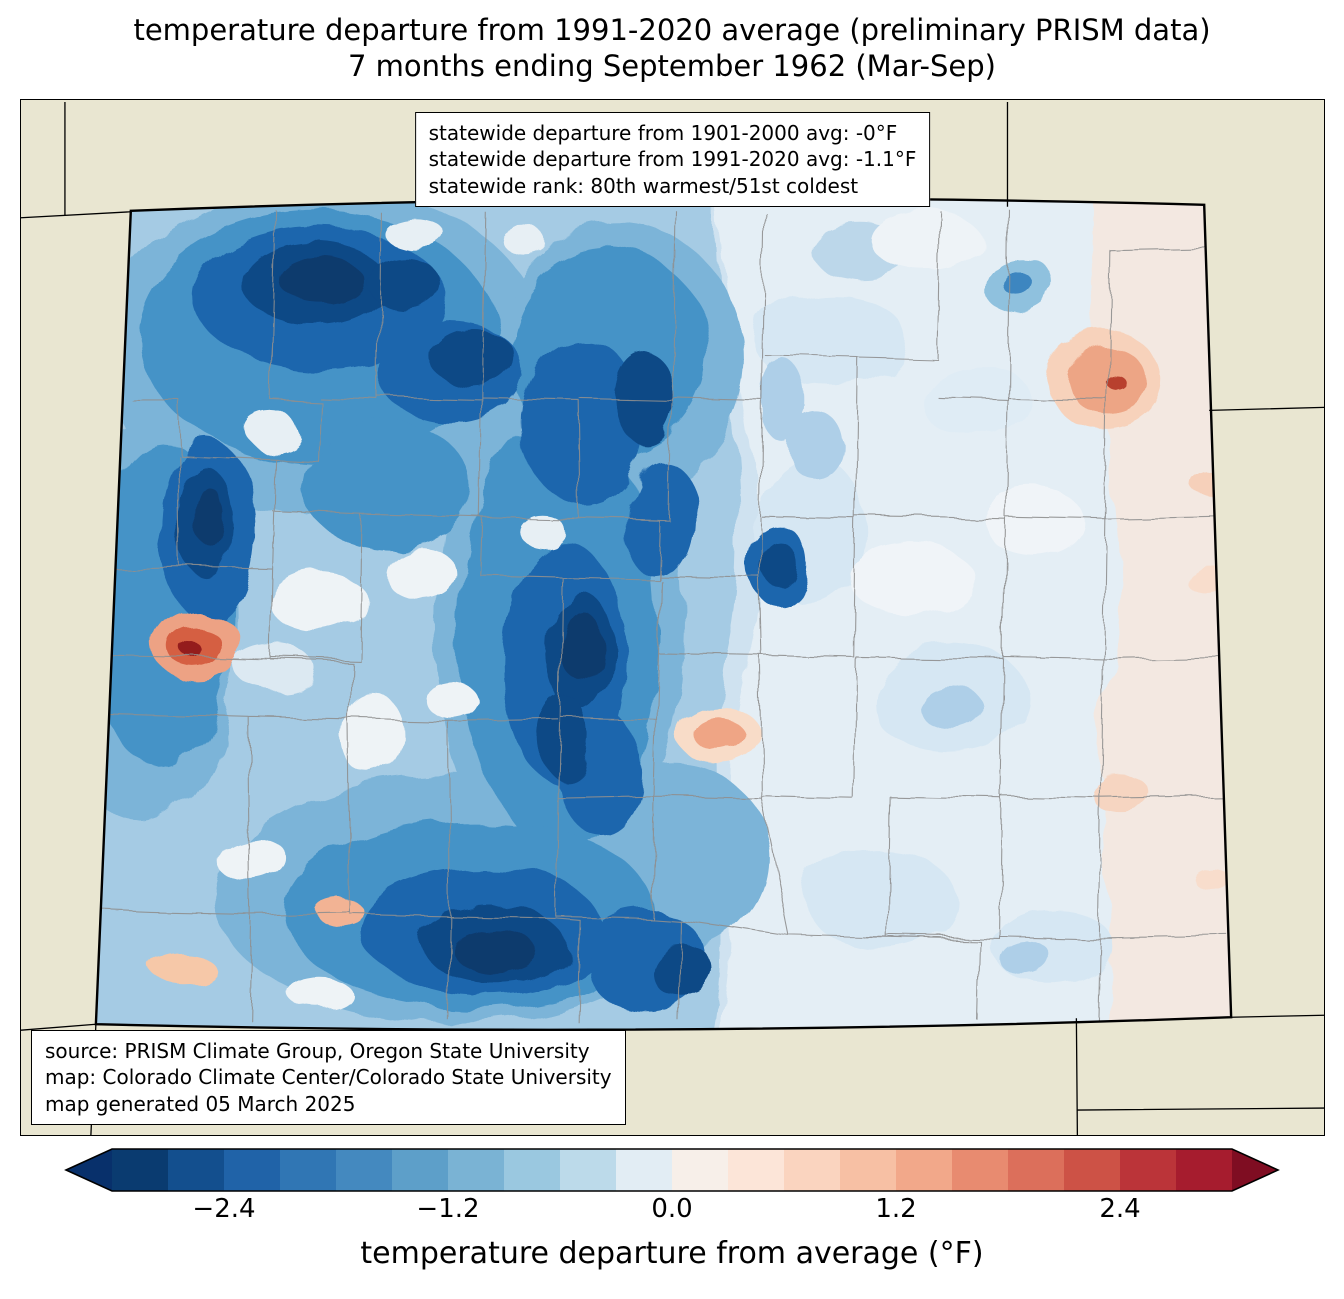 The height and width of the screenshot is (1299, 1344). I want to click on colorbar-ticks: −2.4 −1.2 0.0 1.2 2.4, so click(672, 1211).